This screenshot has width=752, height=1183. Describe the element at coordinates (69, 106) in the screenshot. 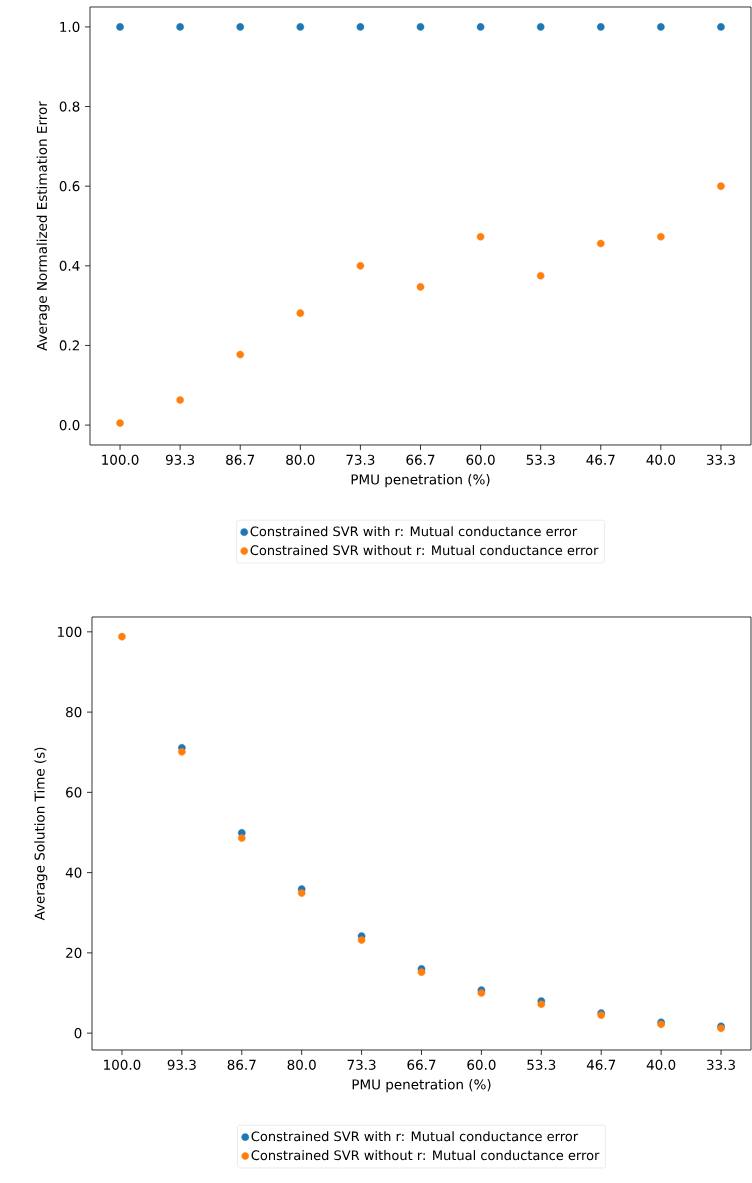

I see `y-tick-label: 0.8` at that location.